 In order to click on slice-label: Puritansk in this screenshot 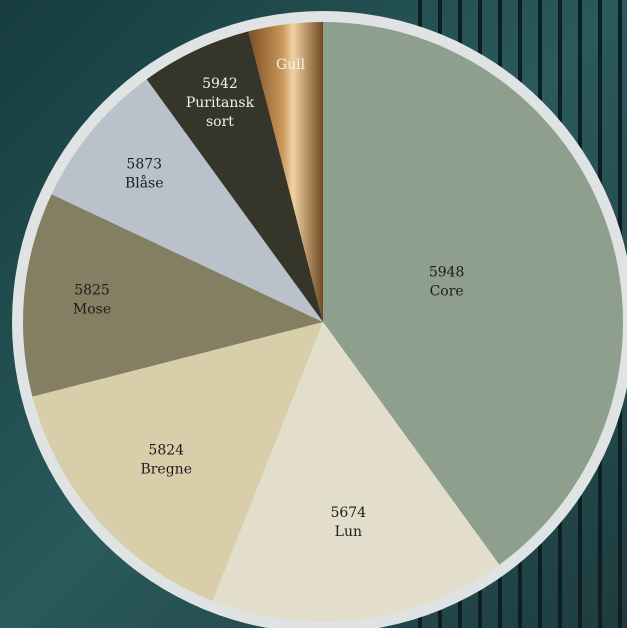, I will do `click(220, 103)`.